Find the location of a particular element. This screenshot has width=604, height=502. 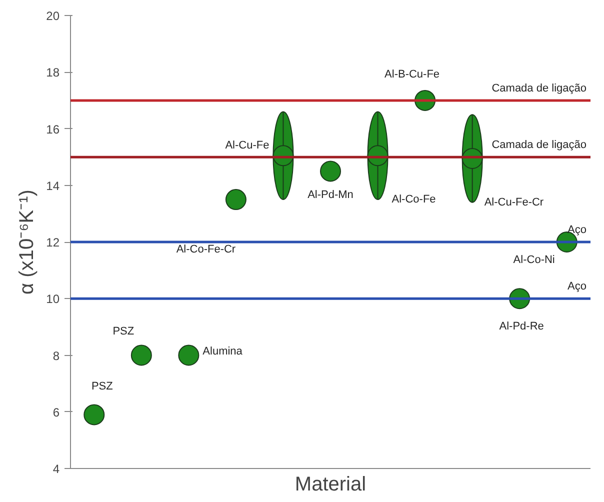

data-label: Al-Cu-Fe is located at coordinates (247, 146).